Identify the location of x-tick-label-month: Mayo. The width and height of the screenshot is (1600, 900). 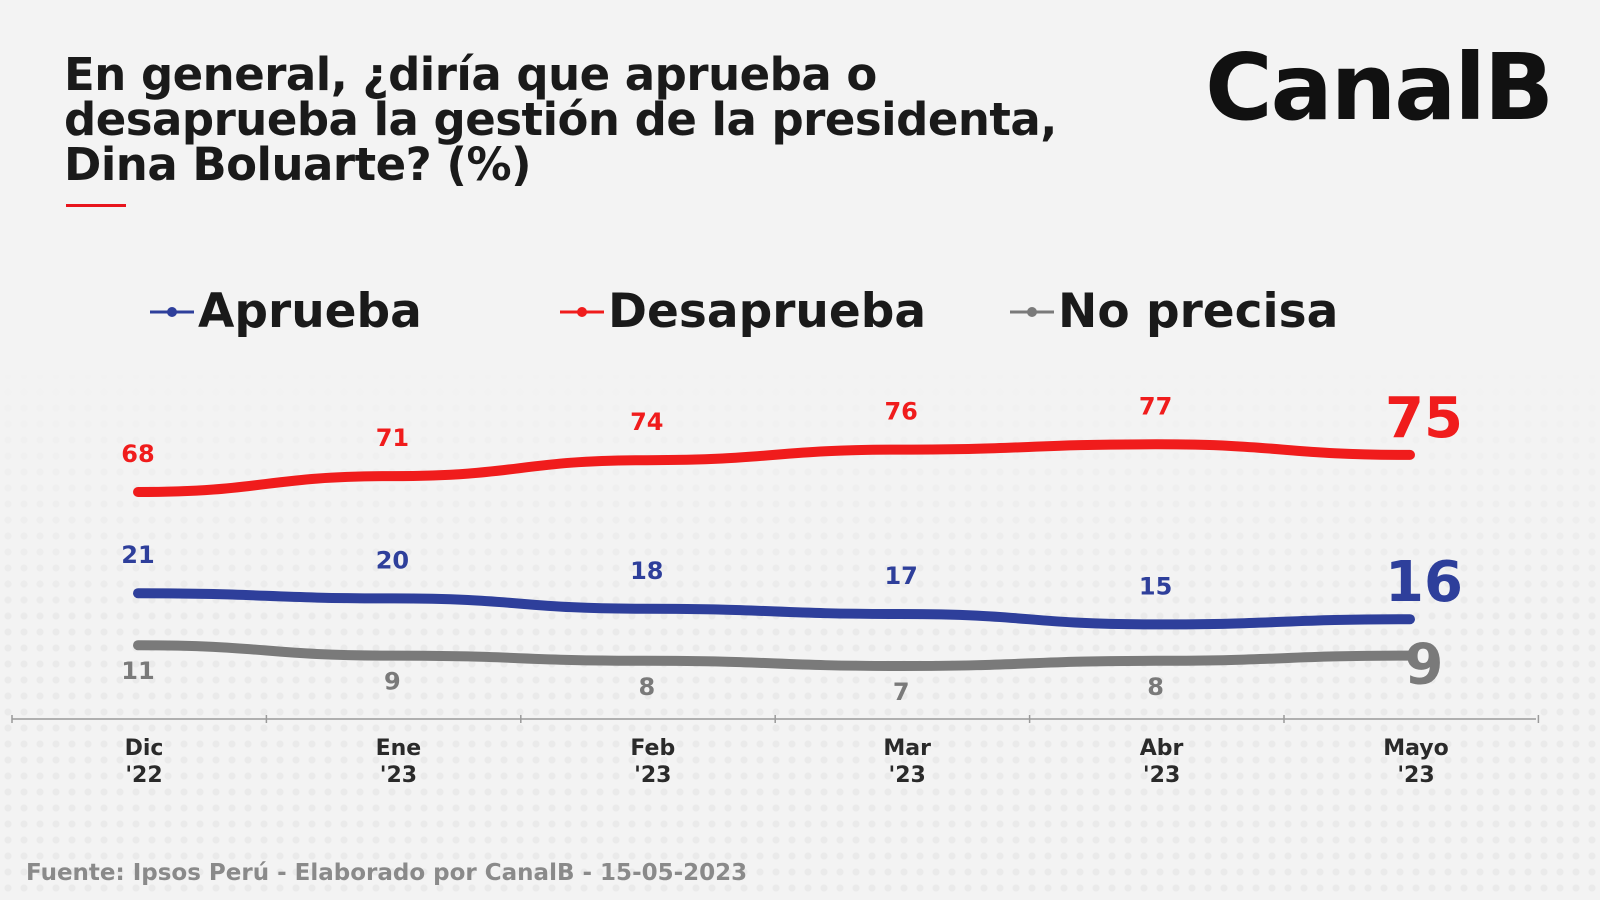
(1416, 748).